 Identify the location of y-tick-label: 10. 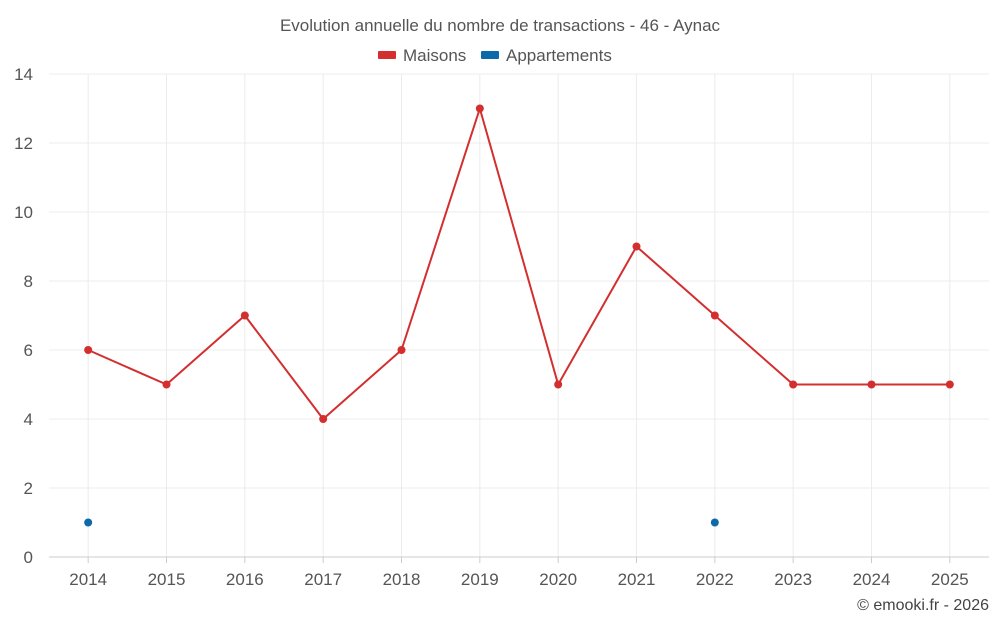
(23, 212).